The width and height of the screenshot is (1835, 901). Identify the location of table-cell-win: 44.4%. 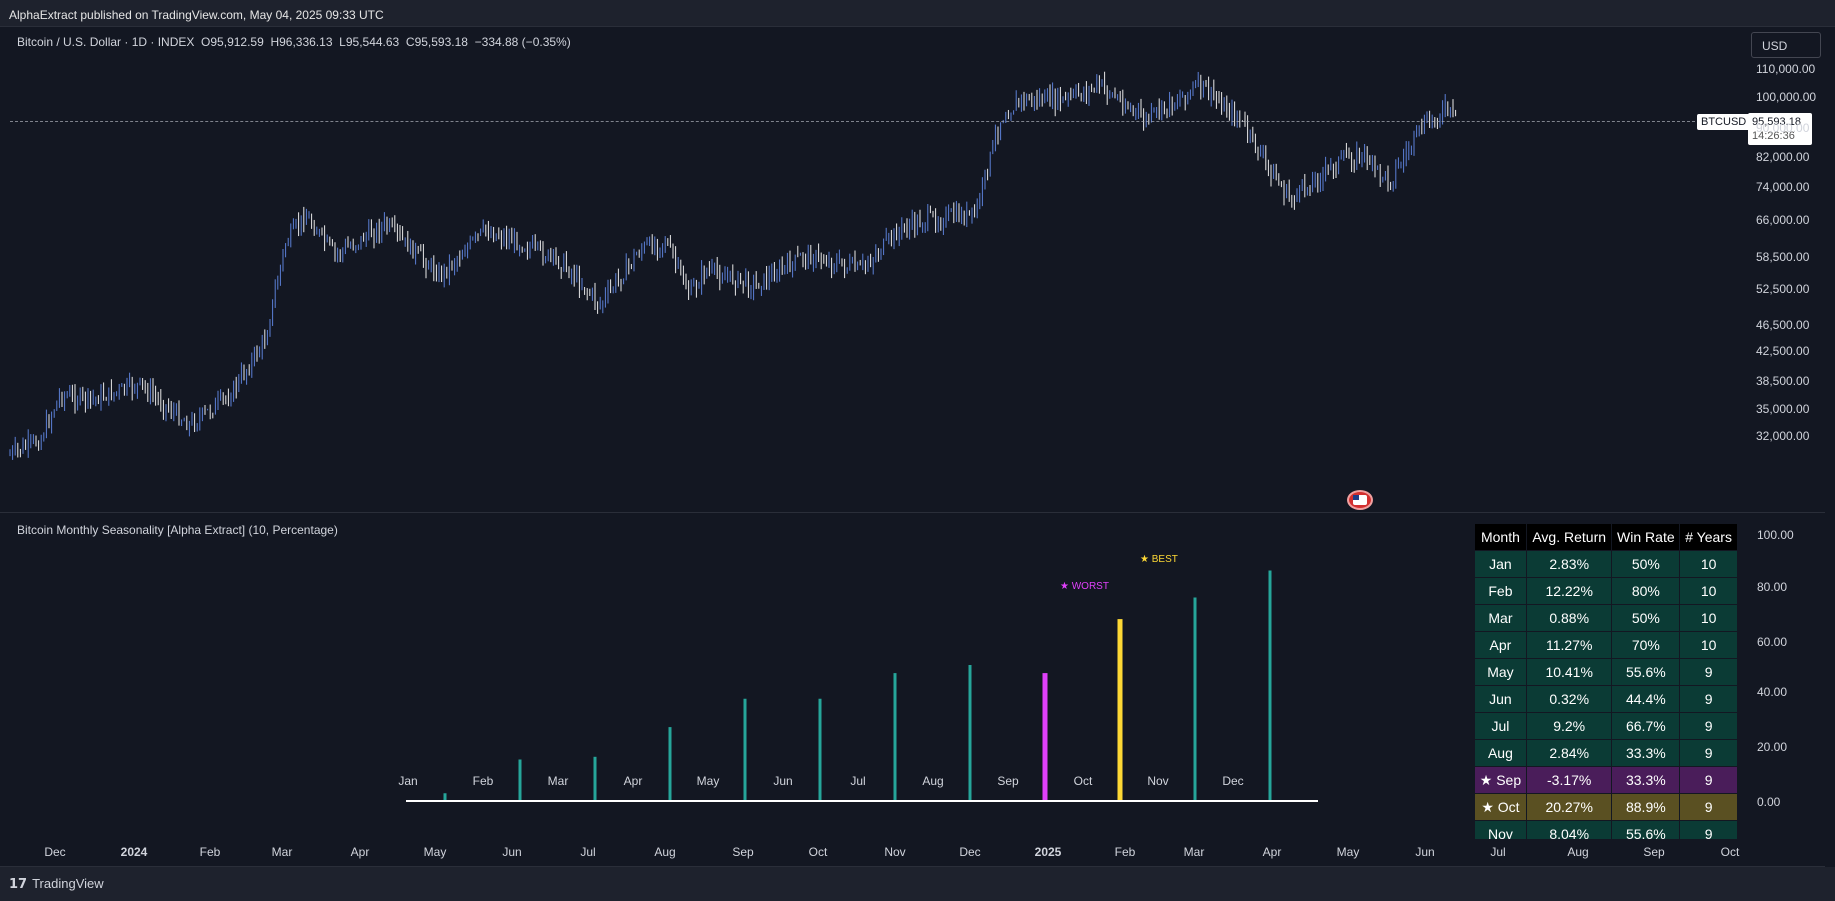
(1646, 699).